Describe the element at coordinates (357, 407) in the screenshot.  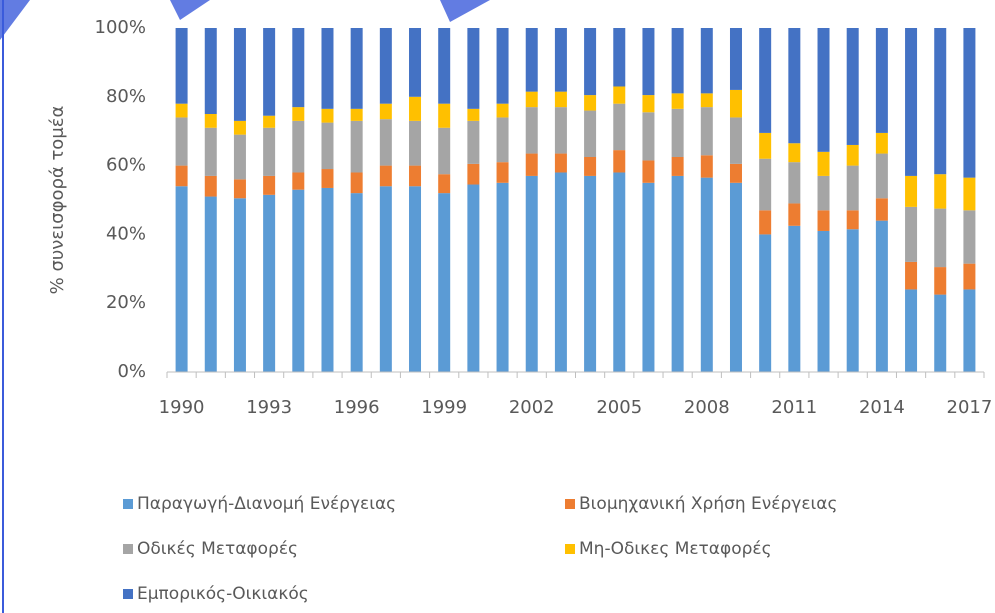
I see `x-tick-label: 1996` at that location.